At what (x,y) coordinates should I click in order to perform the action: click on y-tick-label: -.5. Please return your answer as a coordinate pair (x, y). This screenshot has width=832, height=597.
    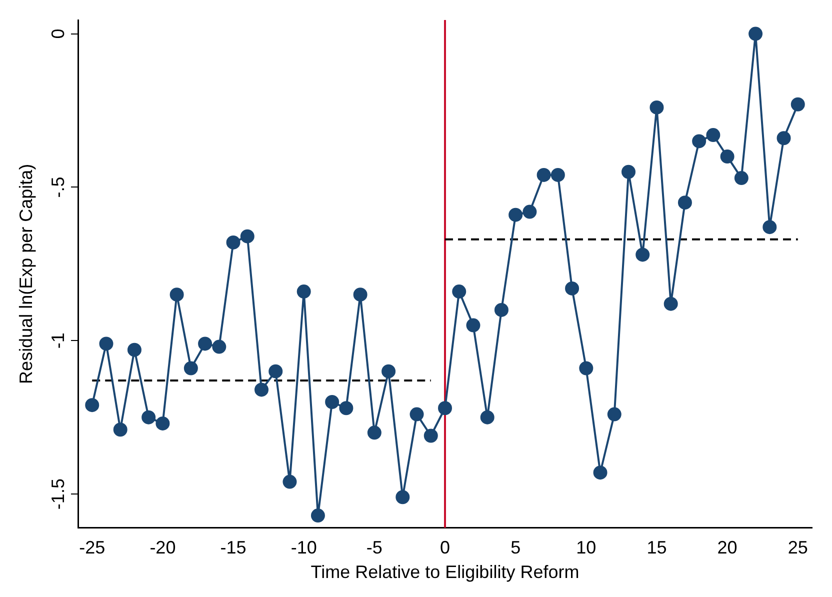
    Looking at the image, I should click on (58, 187).